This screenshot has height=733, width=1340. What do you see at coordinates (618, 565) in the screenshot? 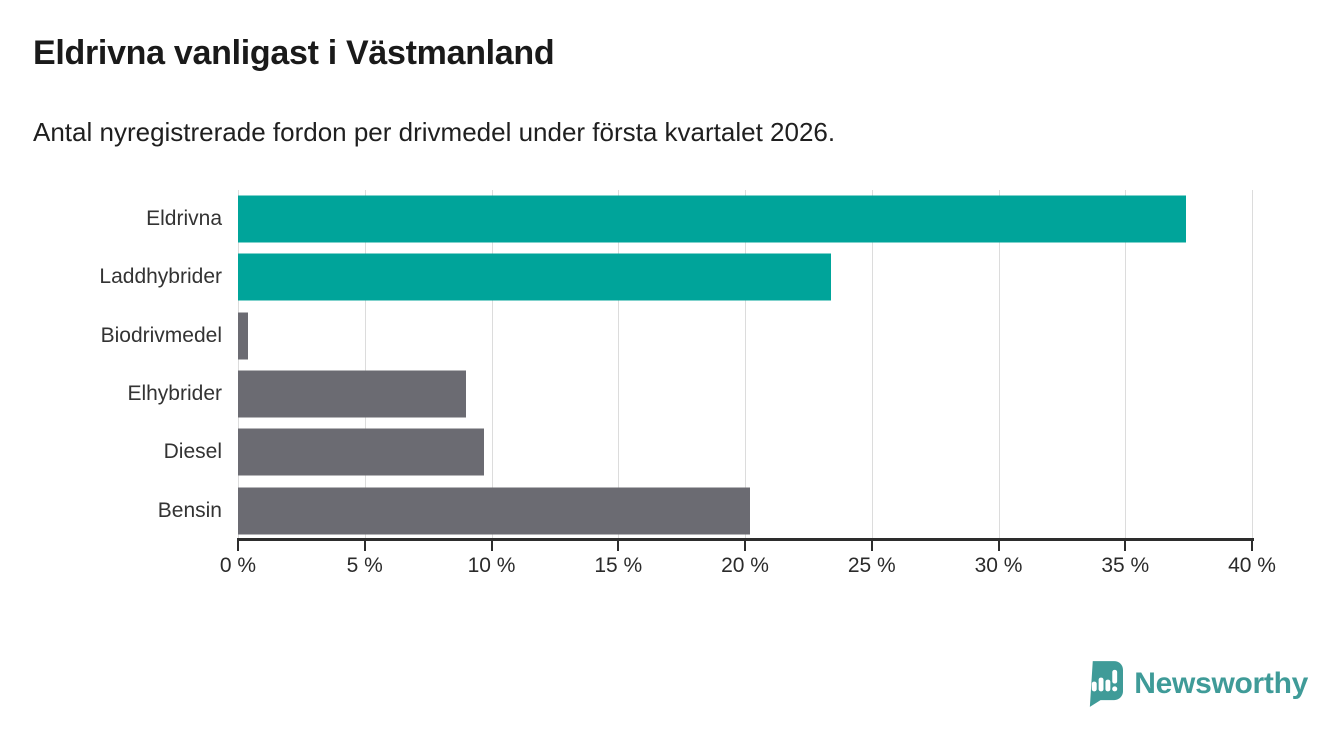
I see `axis-tick-label: 15 %` at bounding box center [618, 565].